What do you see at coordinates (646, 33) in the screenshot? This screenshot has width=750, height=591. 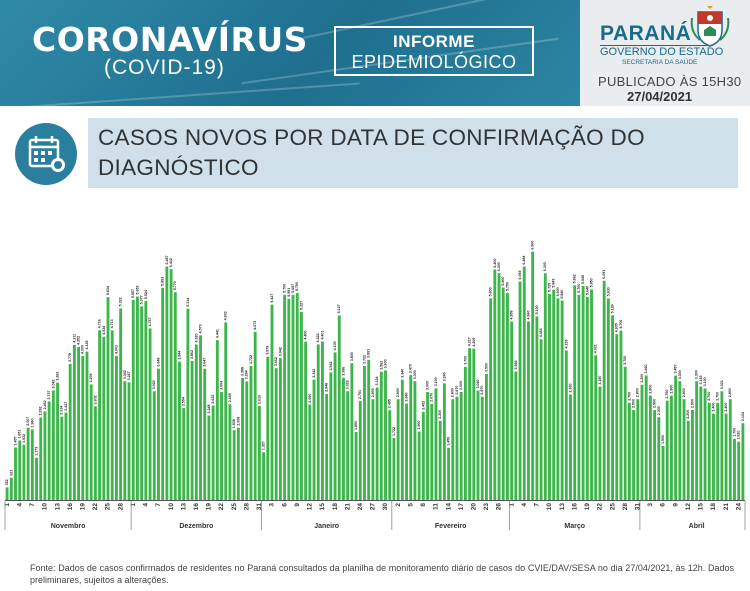 I see `state-name: PARANÁ` at bounding box center [646, 33].